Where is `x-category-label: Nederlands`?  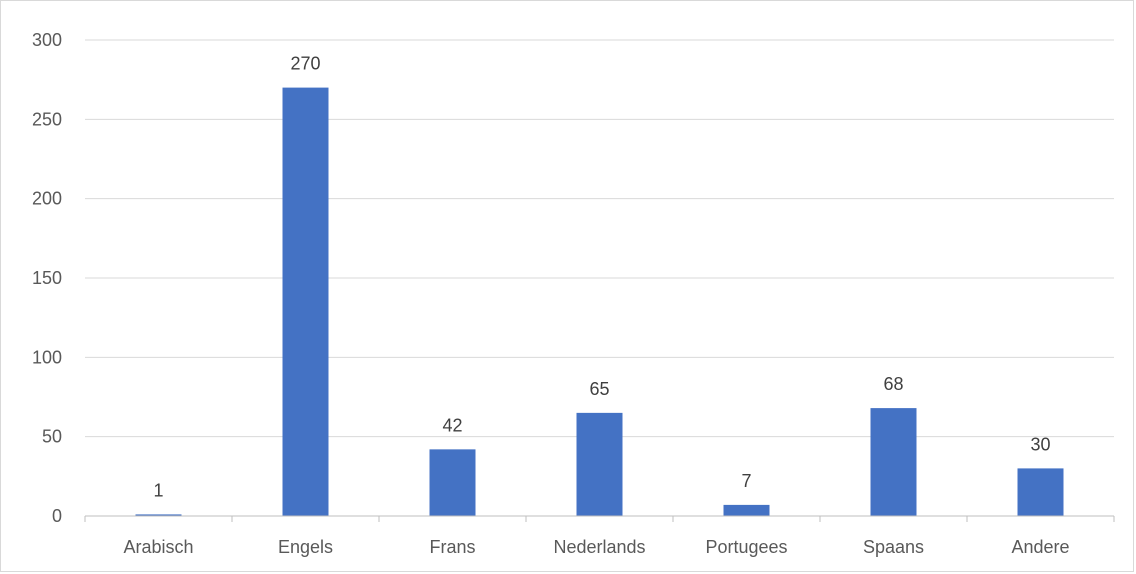
x-category-label: Nederlands is located at coordinates (599, 547).